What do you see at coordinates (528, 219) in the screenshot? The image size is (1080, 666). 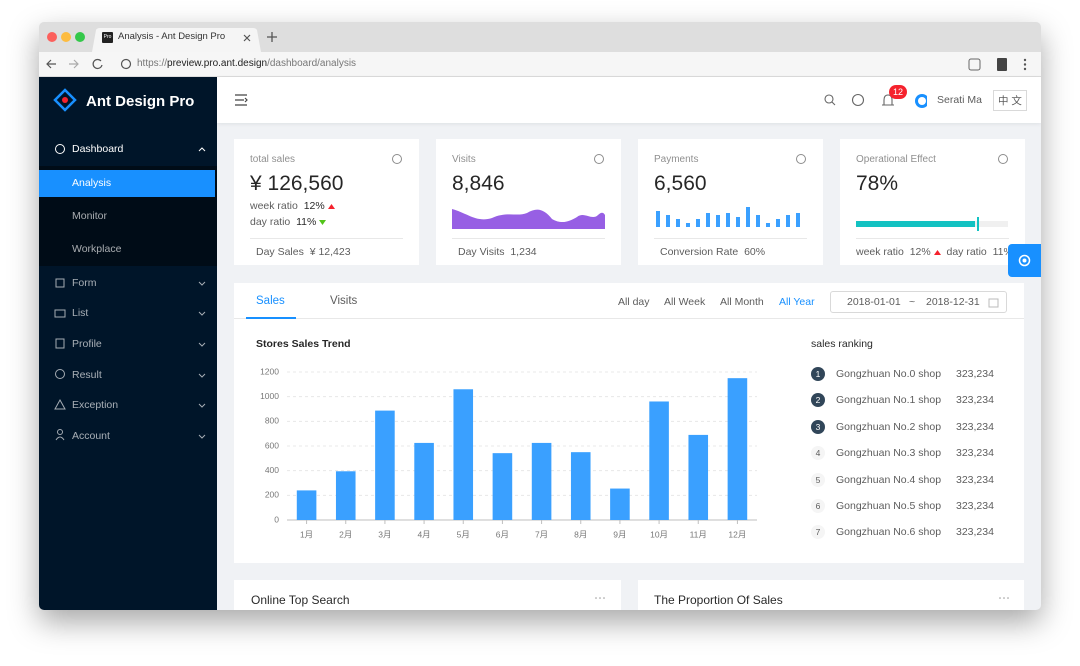 I see `sparkline` at bounding box center [528, 219].